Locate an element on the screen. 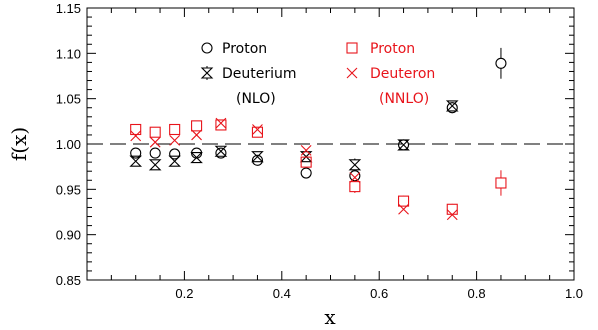 The image size is (598, 330). legend-nlo-group: Proton Deuterium (NLO) is located at coordinates (248, 74).